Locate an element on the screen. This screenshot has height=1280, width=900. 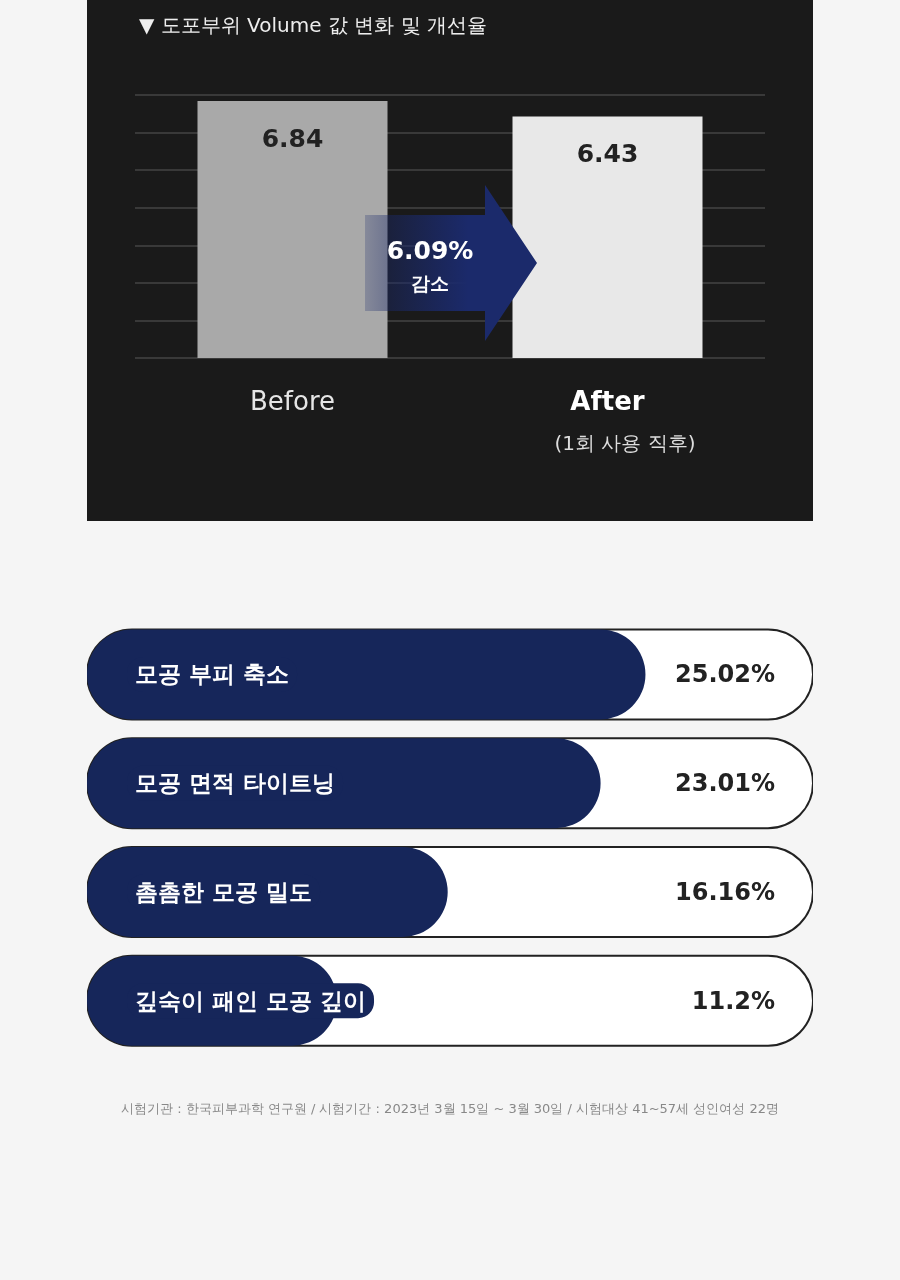
y-tick-label: 모공 면적 타이트닝 is located at coordinates (235, 783).